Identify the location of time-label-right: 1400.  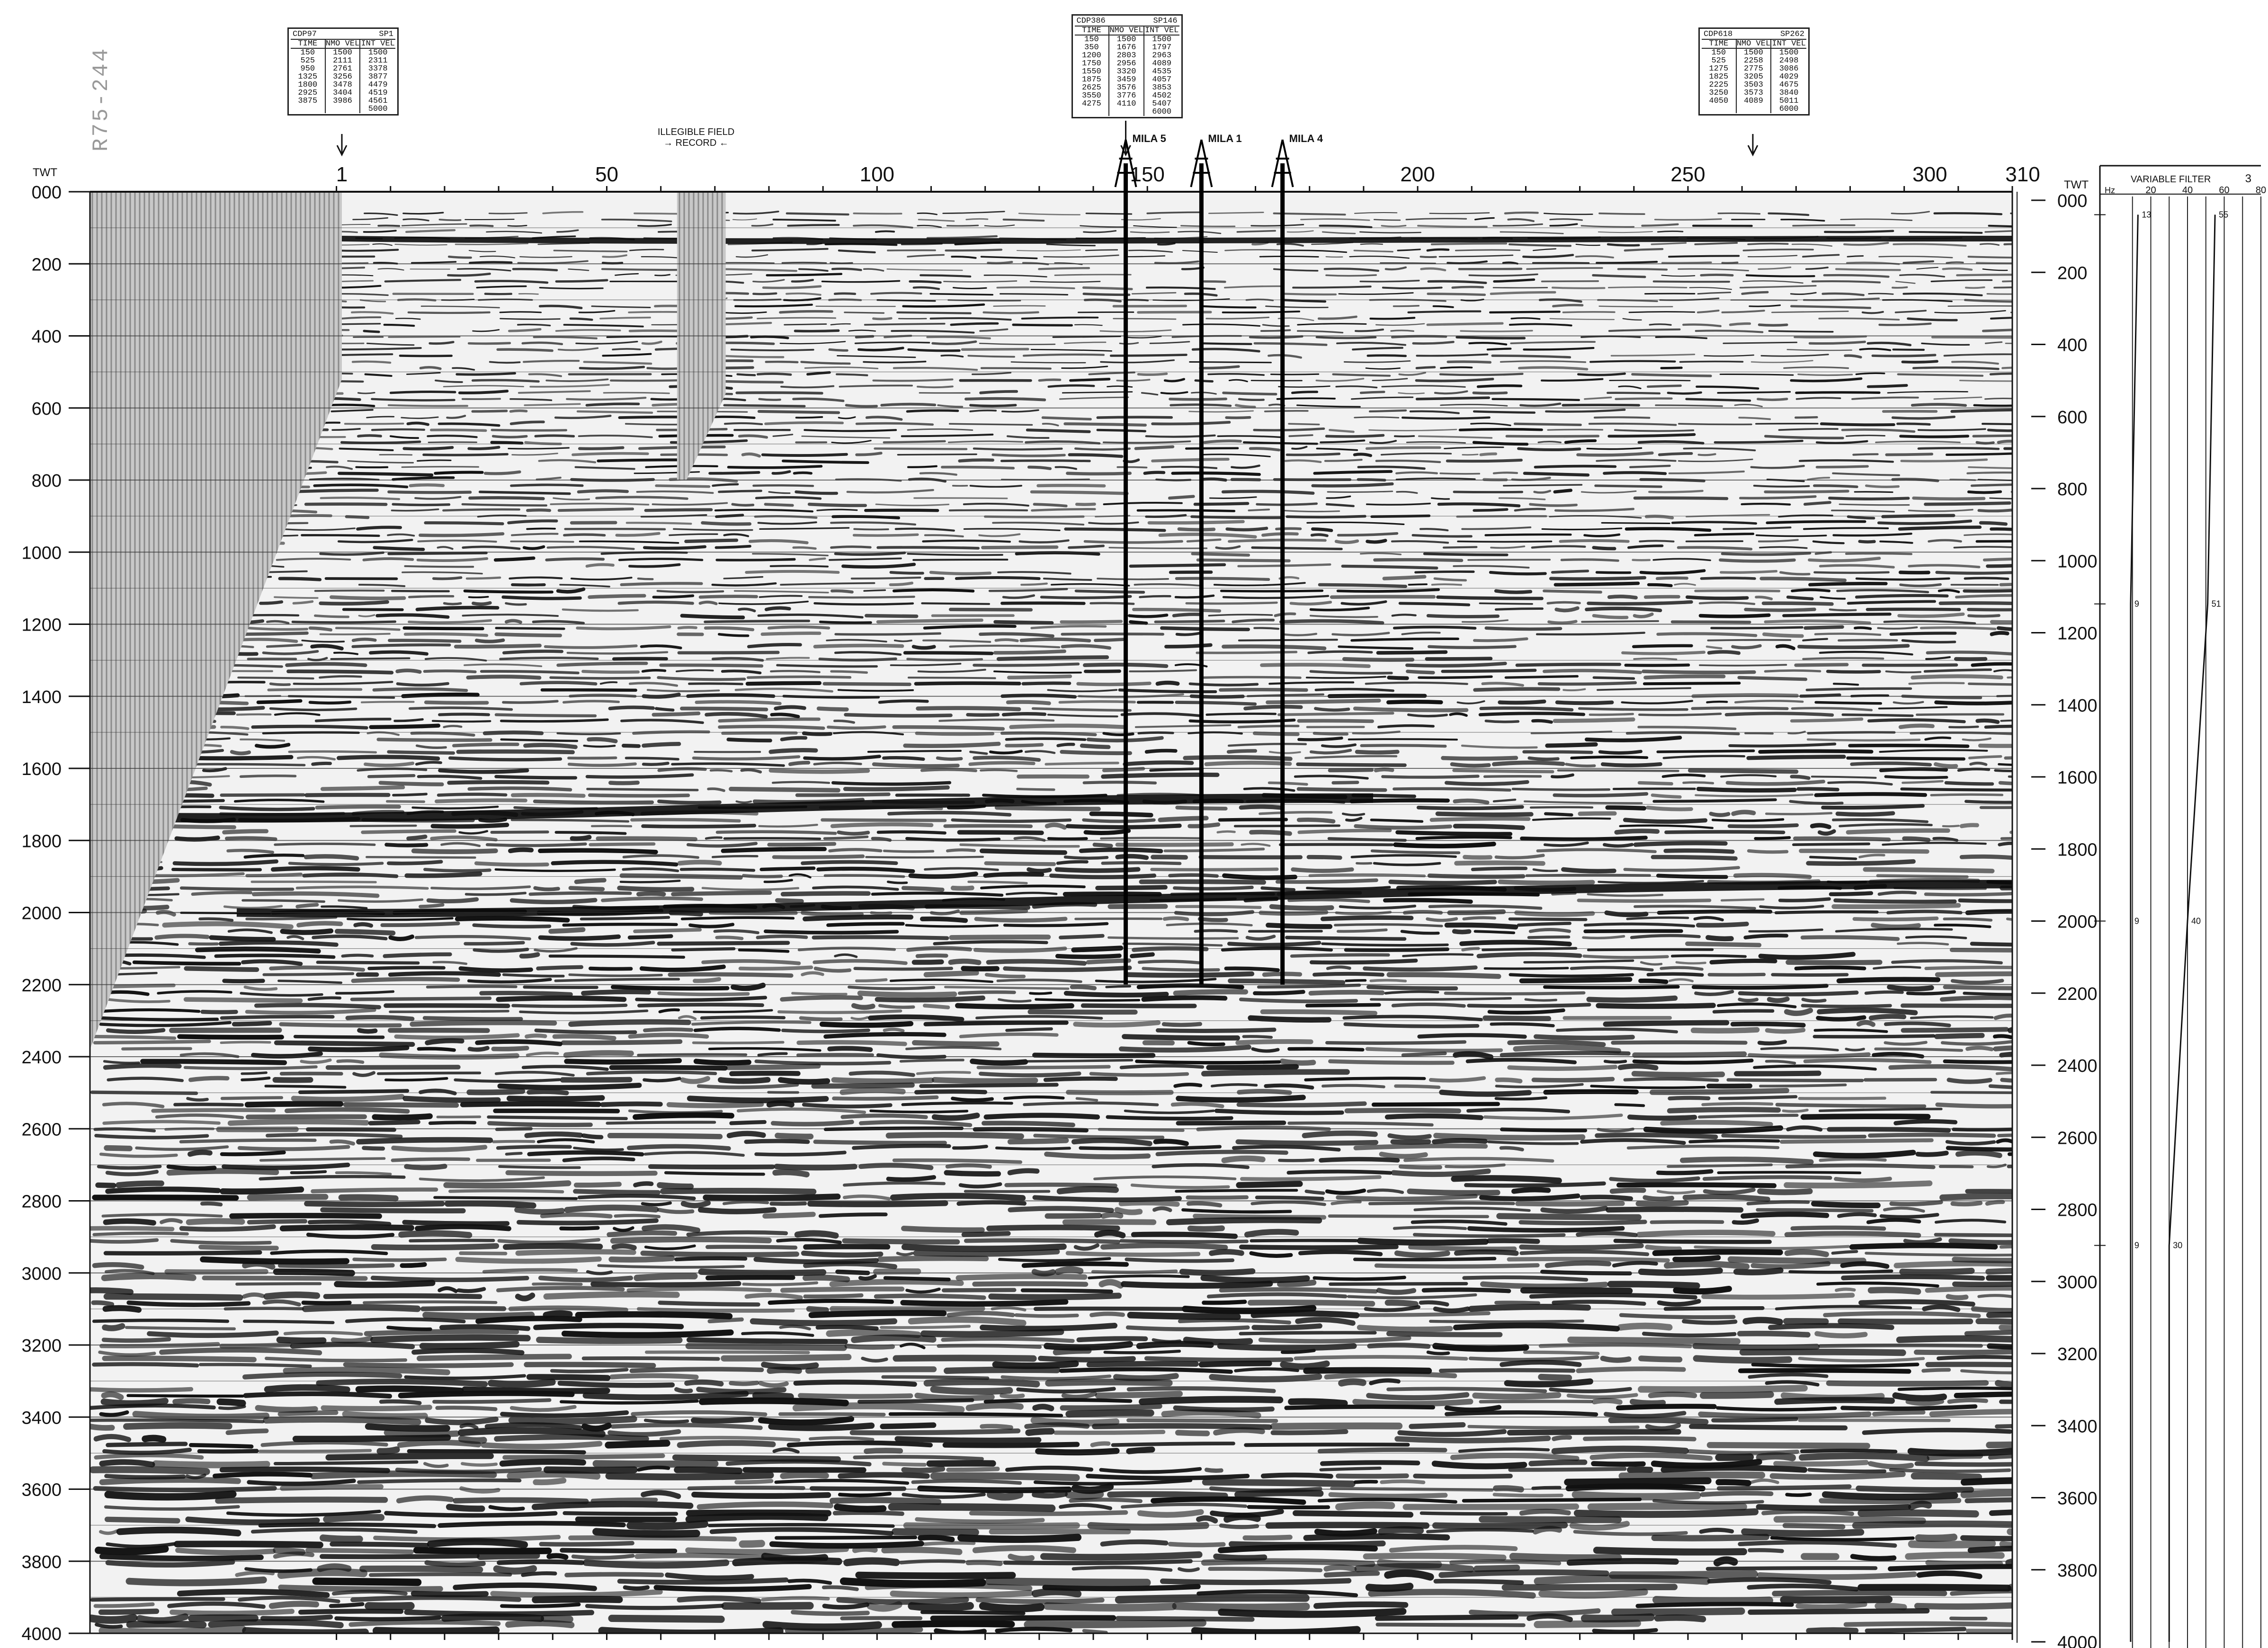
(2077, 706).